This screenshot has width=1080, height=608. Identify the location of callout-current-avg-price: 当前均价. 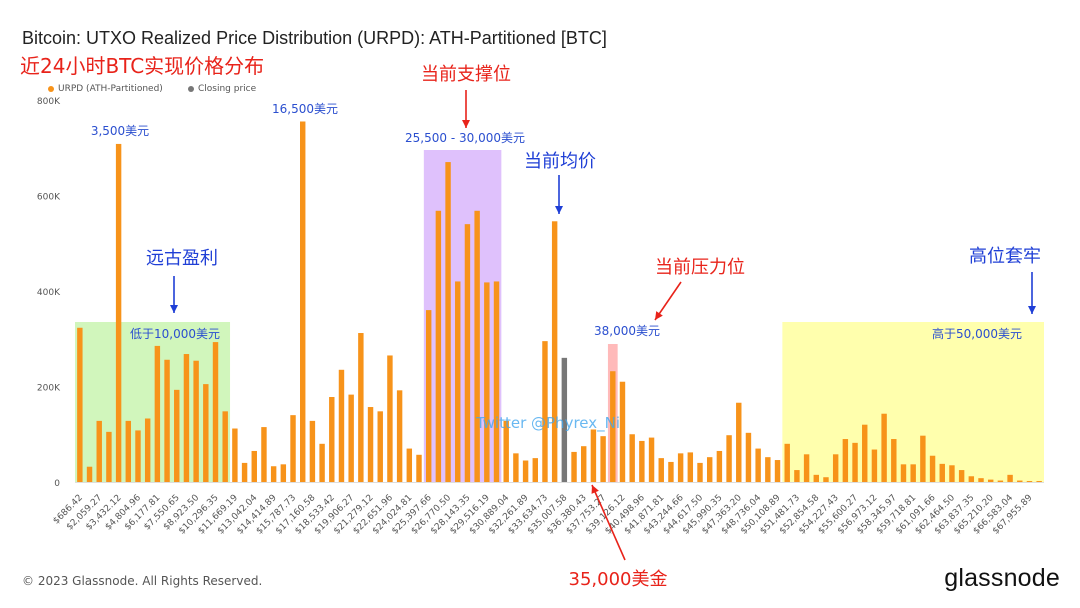
(560, 161).